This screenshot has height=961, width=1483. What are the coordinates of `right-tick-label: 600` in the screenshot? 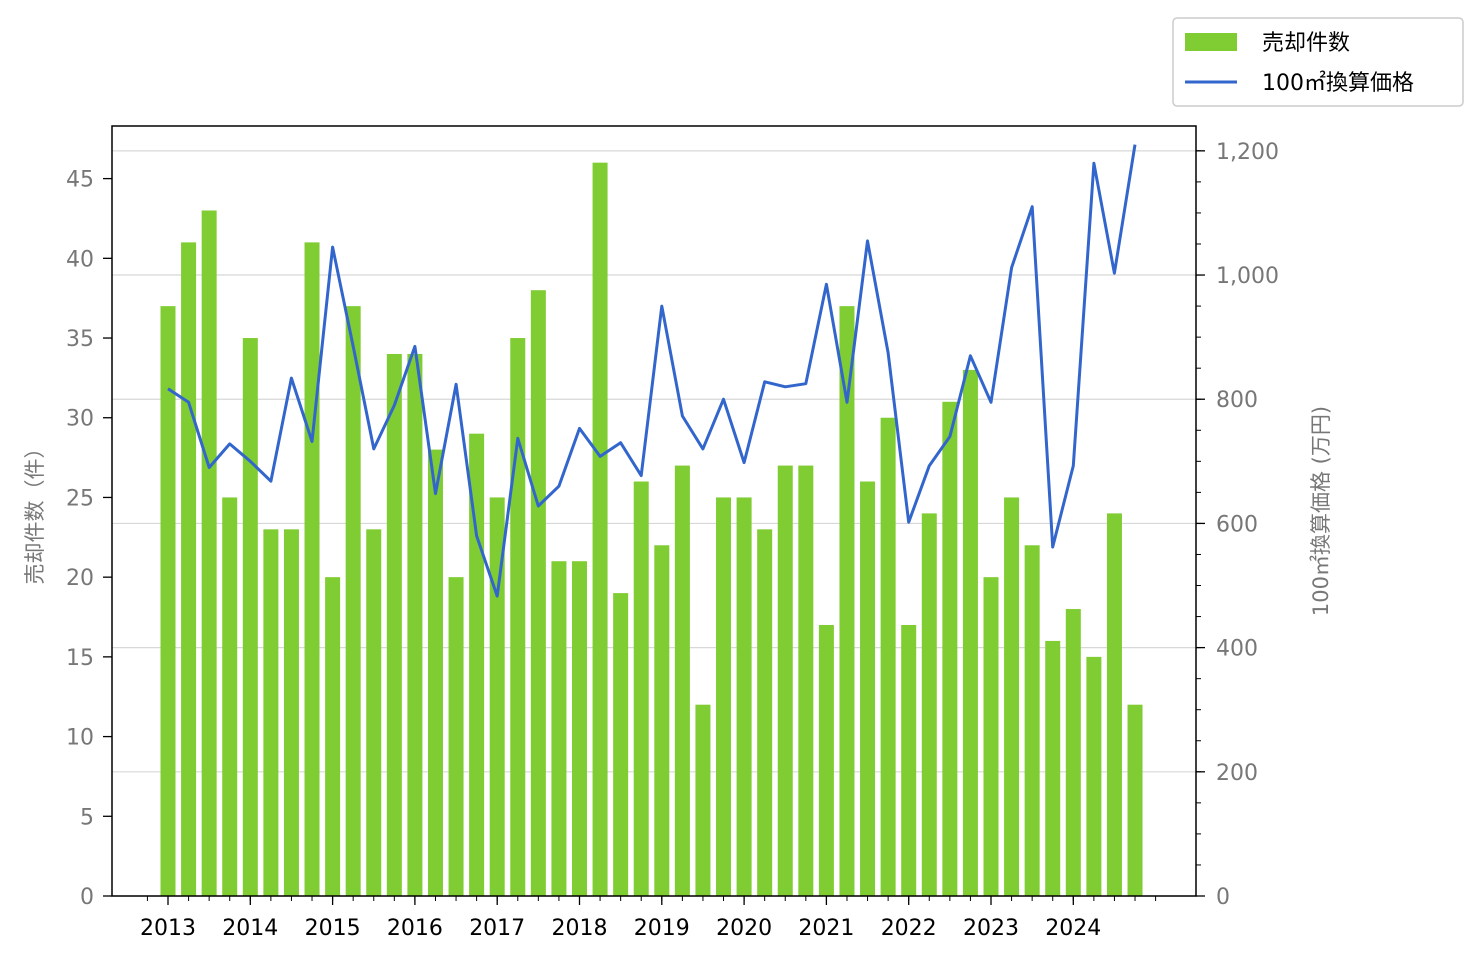 It's located at (1237, 524).